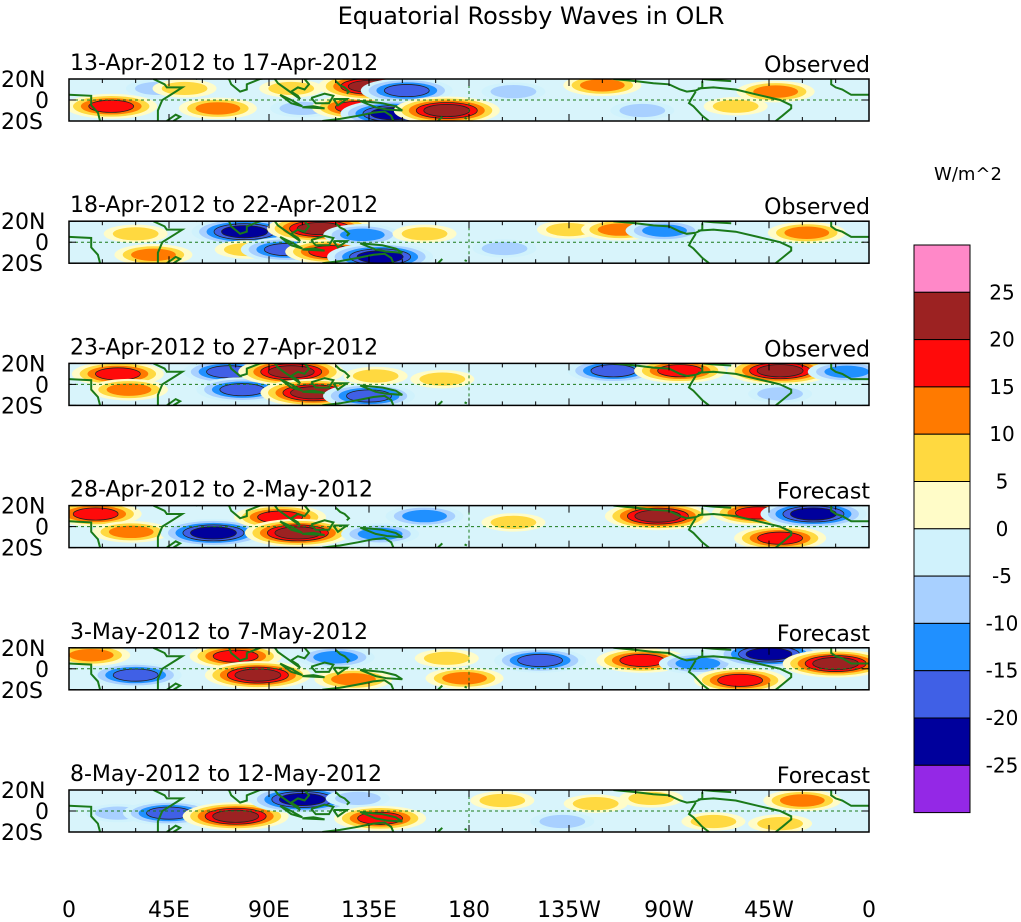 This screenshot has width=1021, height=922. What do you see at coordinates (669, 910) in the screenshot?
I see `x-tick-label: 90W` at bounding box center [669, 910].